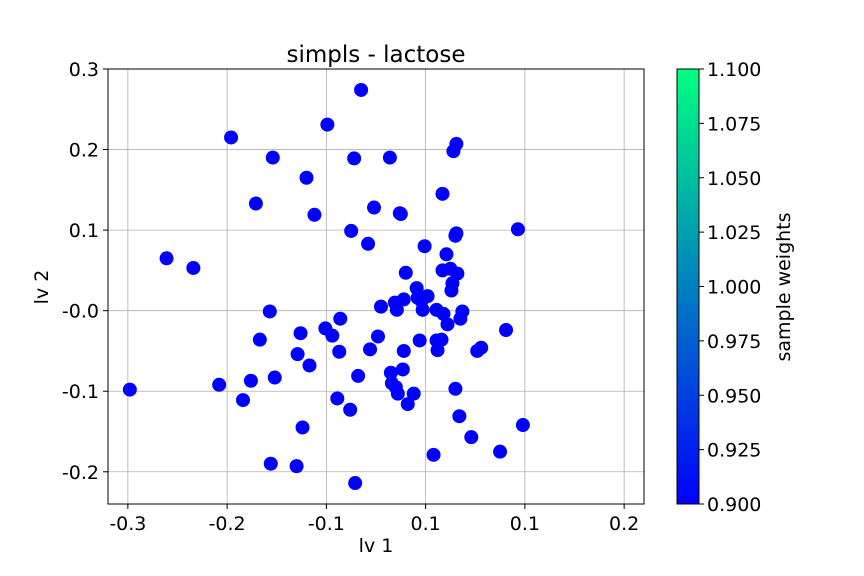  I want to click on colorbar-tick-label: 1.100, so click(734, 70).